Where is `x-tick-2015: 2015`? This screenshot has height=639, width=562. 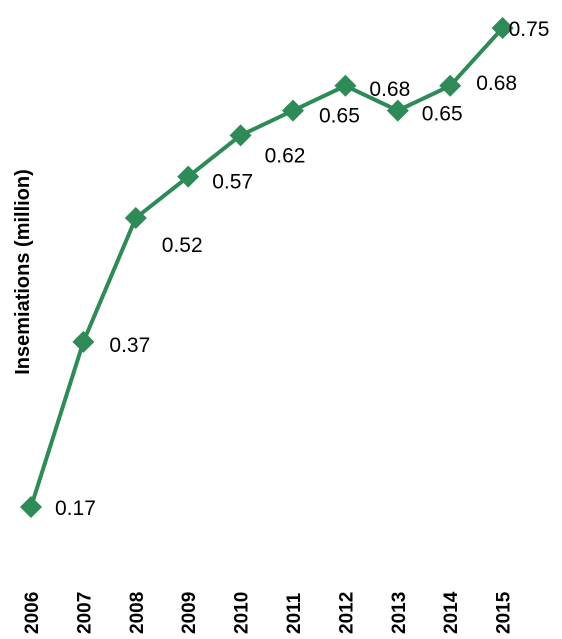 x-tick-2015: 2015 is located at coordinates (504, 612).